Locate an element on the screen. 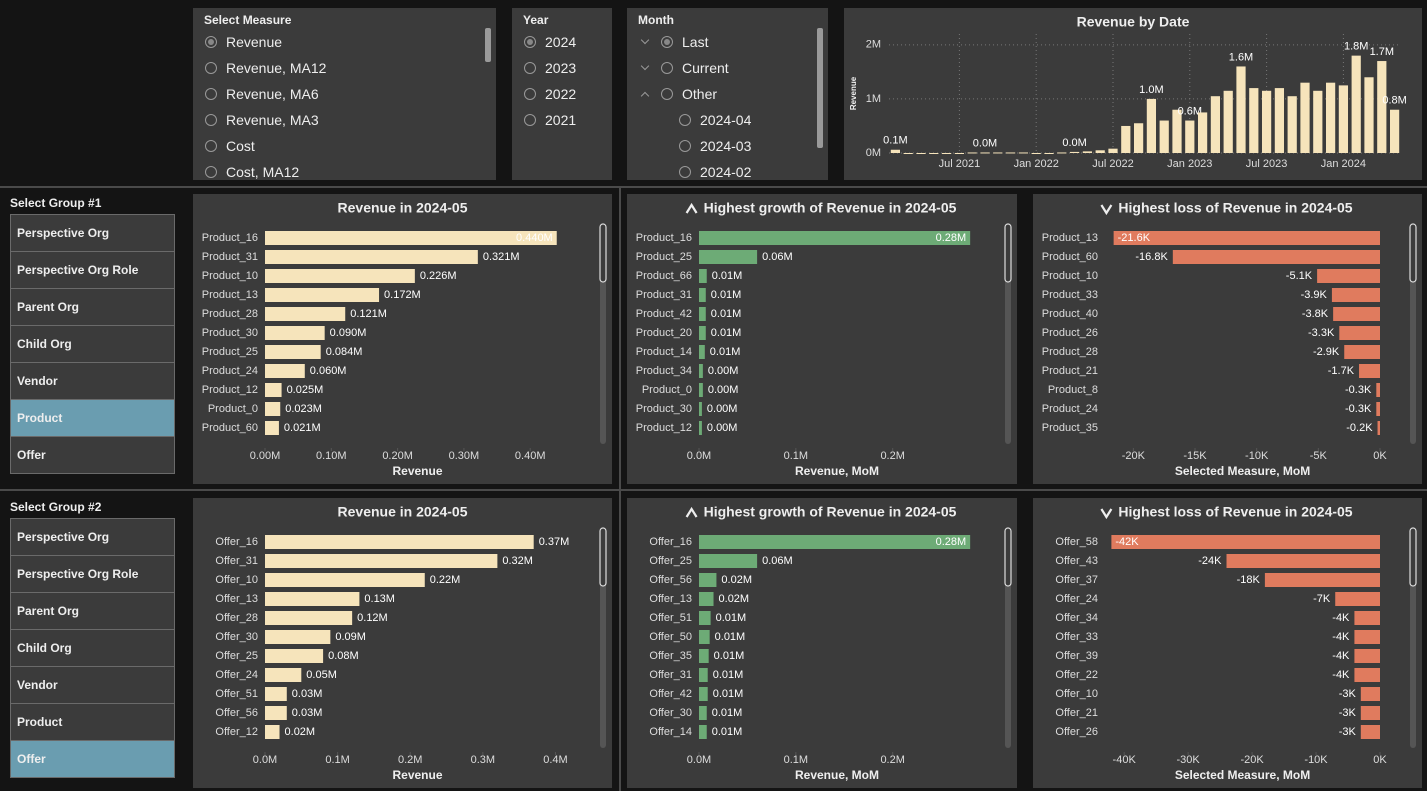  x-tick-label: 0.1M is located at coordinates (796, 456).